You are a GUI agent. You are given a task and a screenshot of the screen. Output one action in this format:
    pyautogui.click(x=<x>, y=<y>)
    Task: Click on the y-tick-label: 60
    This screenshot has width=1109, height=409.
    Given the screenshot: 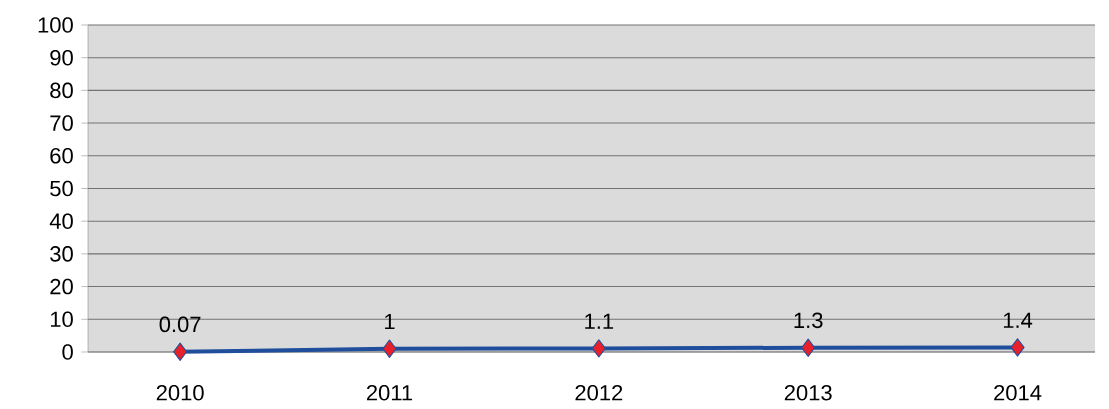 What is the action you would take?
    pyautogui.click(x=61, y=155)
    